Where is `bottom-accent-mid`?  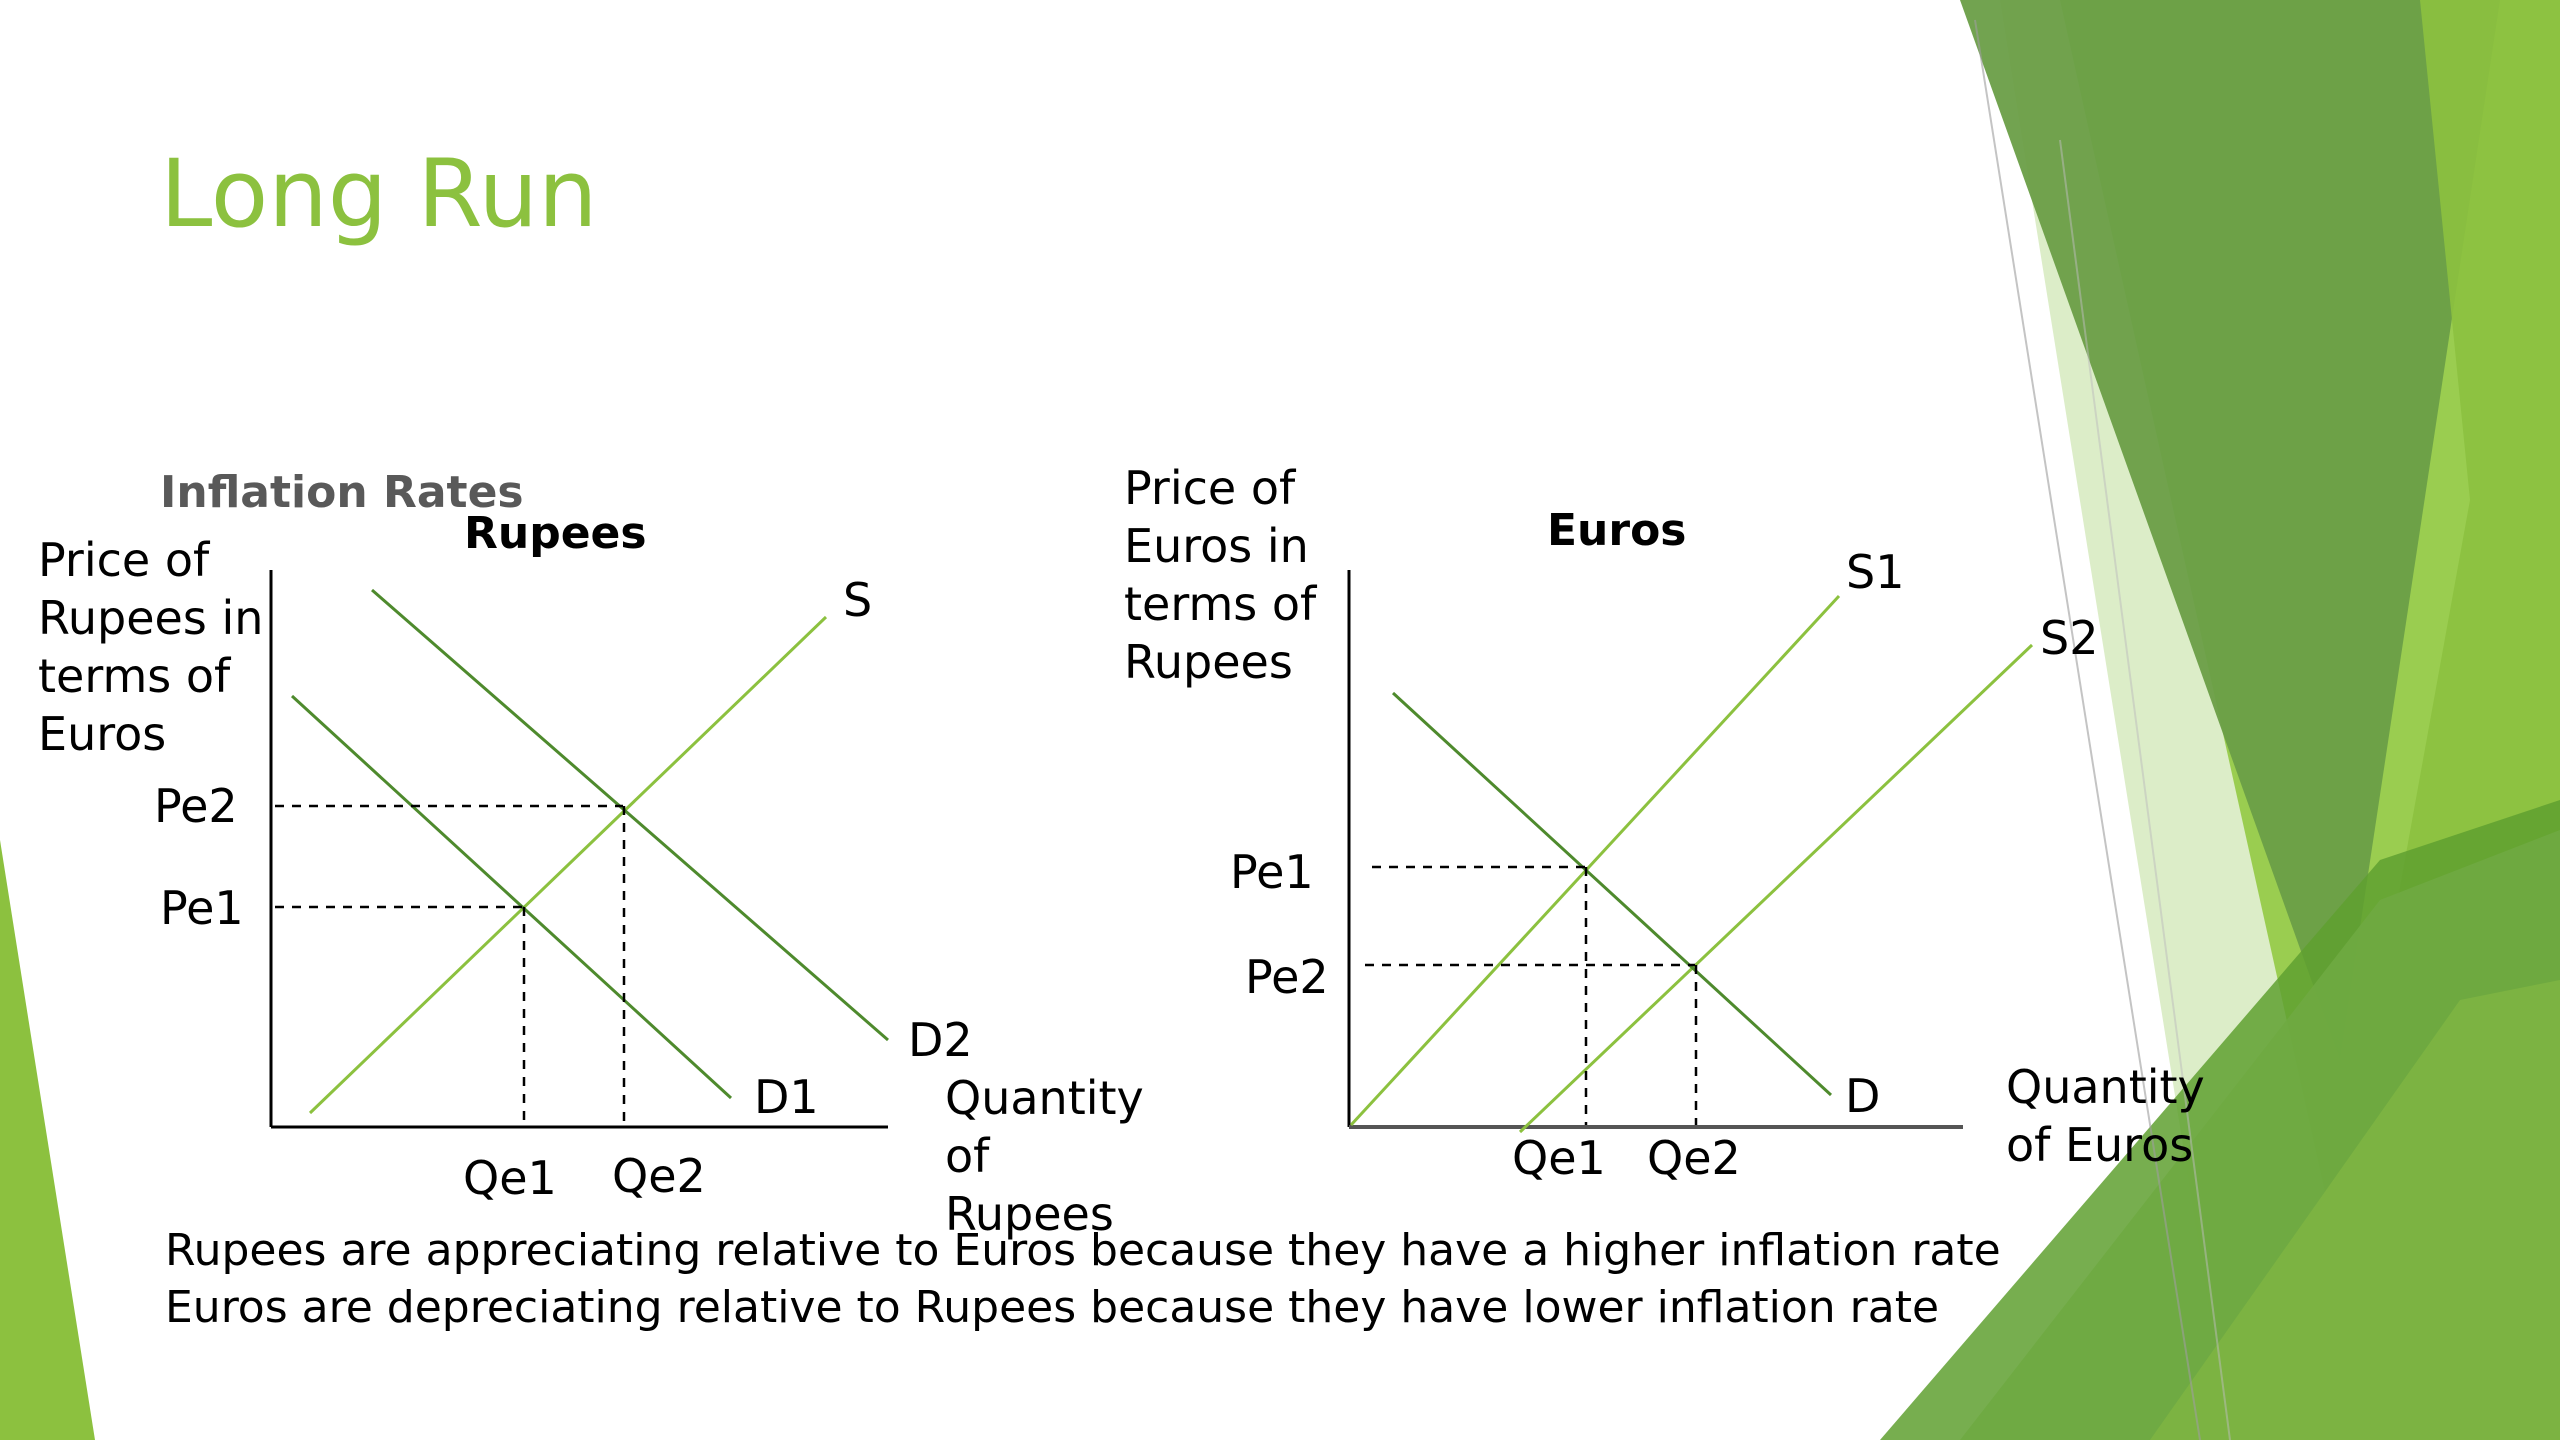
bottom-accent-mid is located at coordinates (2355, 1210).